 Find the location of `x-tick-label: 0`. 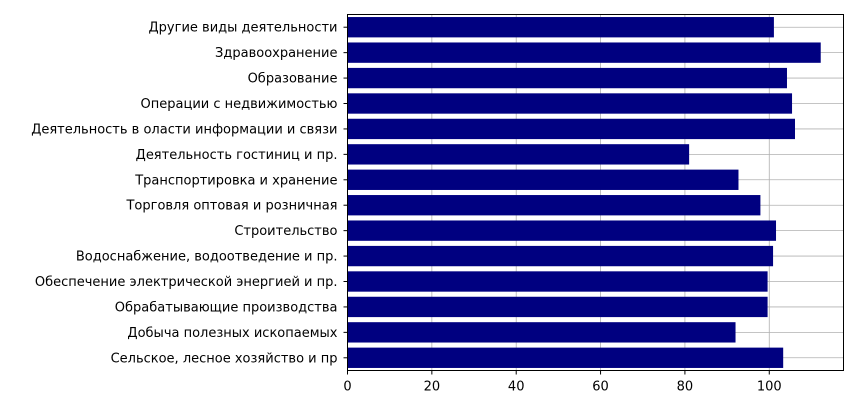

x-tick-label: 0 is located at coordinates (347, 387).